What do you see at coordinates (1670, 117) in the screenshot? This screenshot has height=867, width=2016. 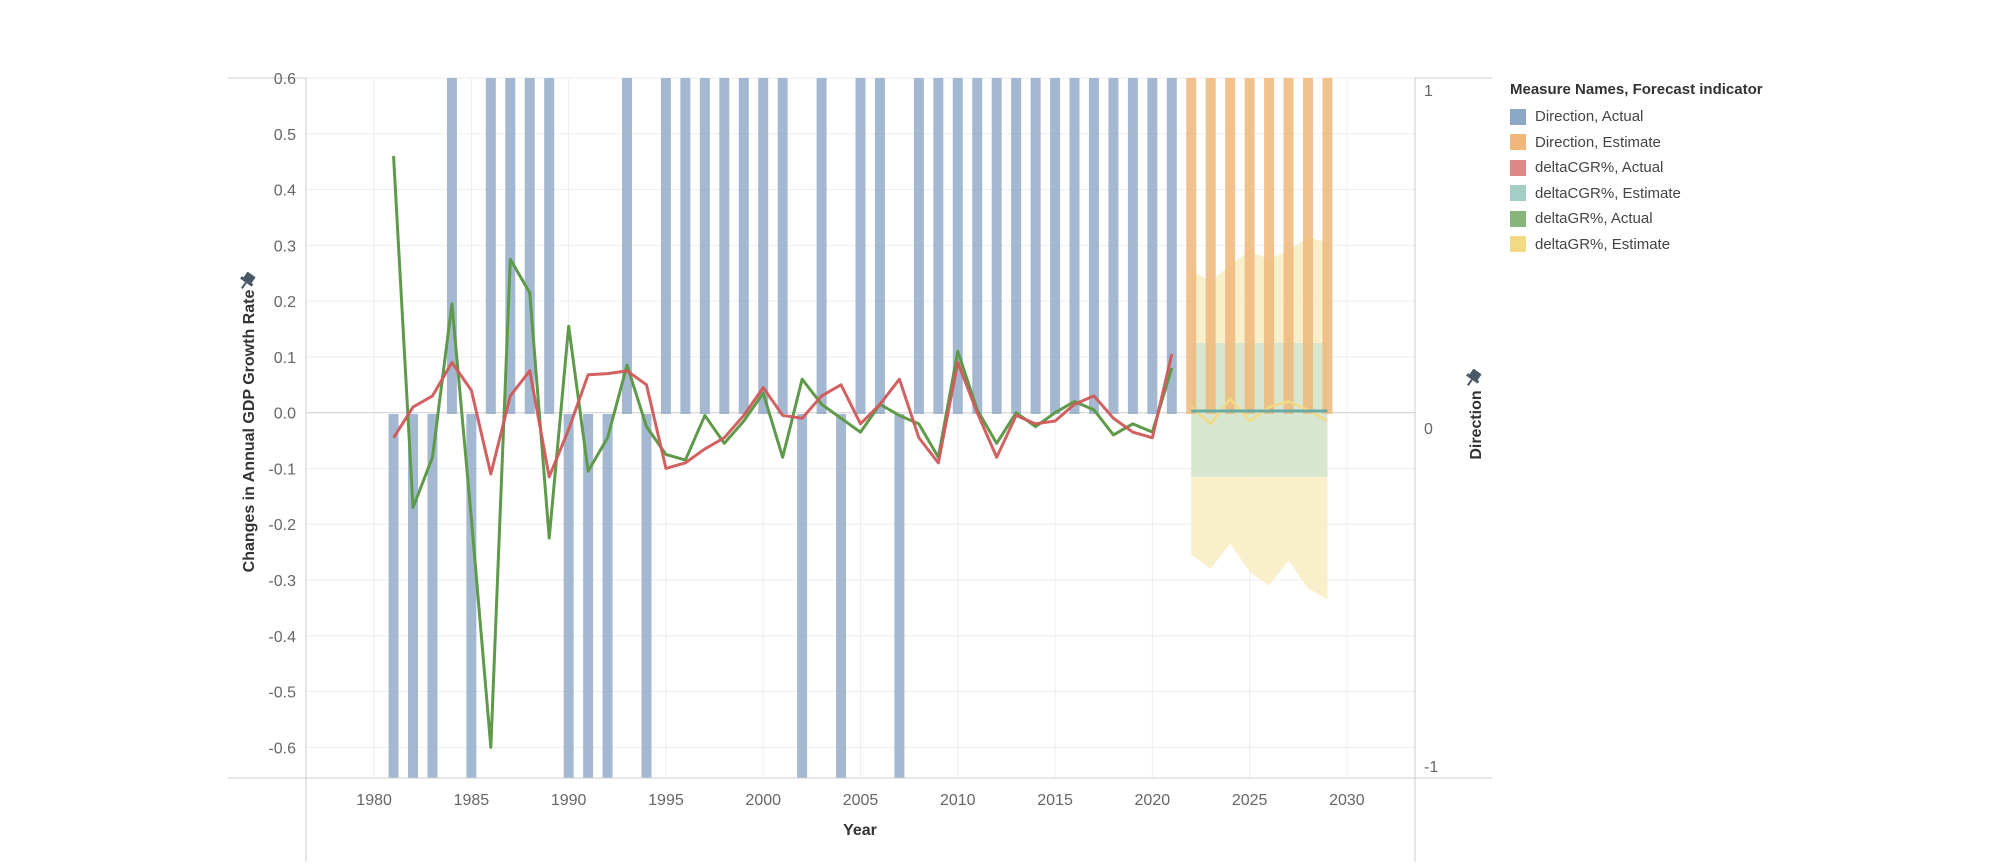 I see `legend-item: Direction, Actual` at bounding box center [1670, 117].